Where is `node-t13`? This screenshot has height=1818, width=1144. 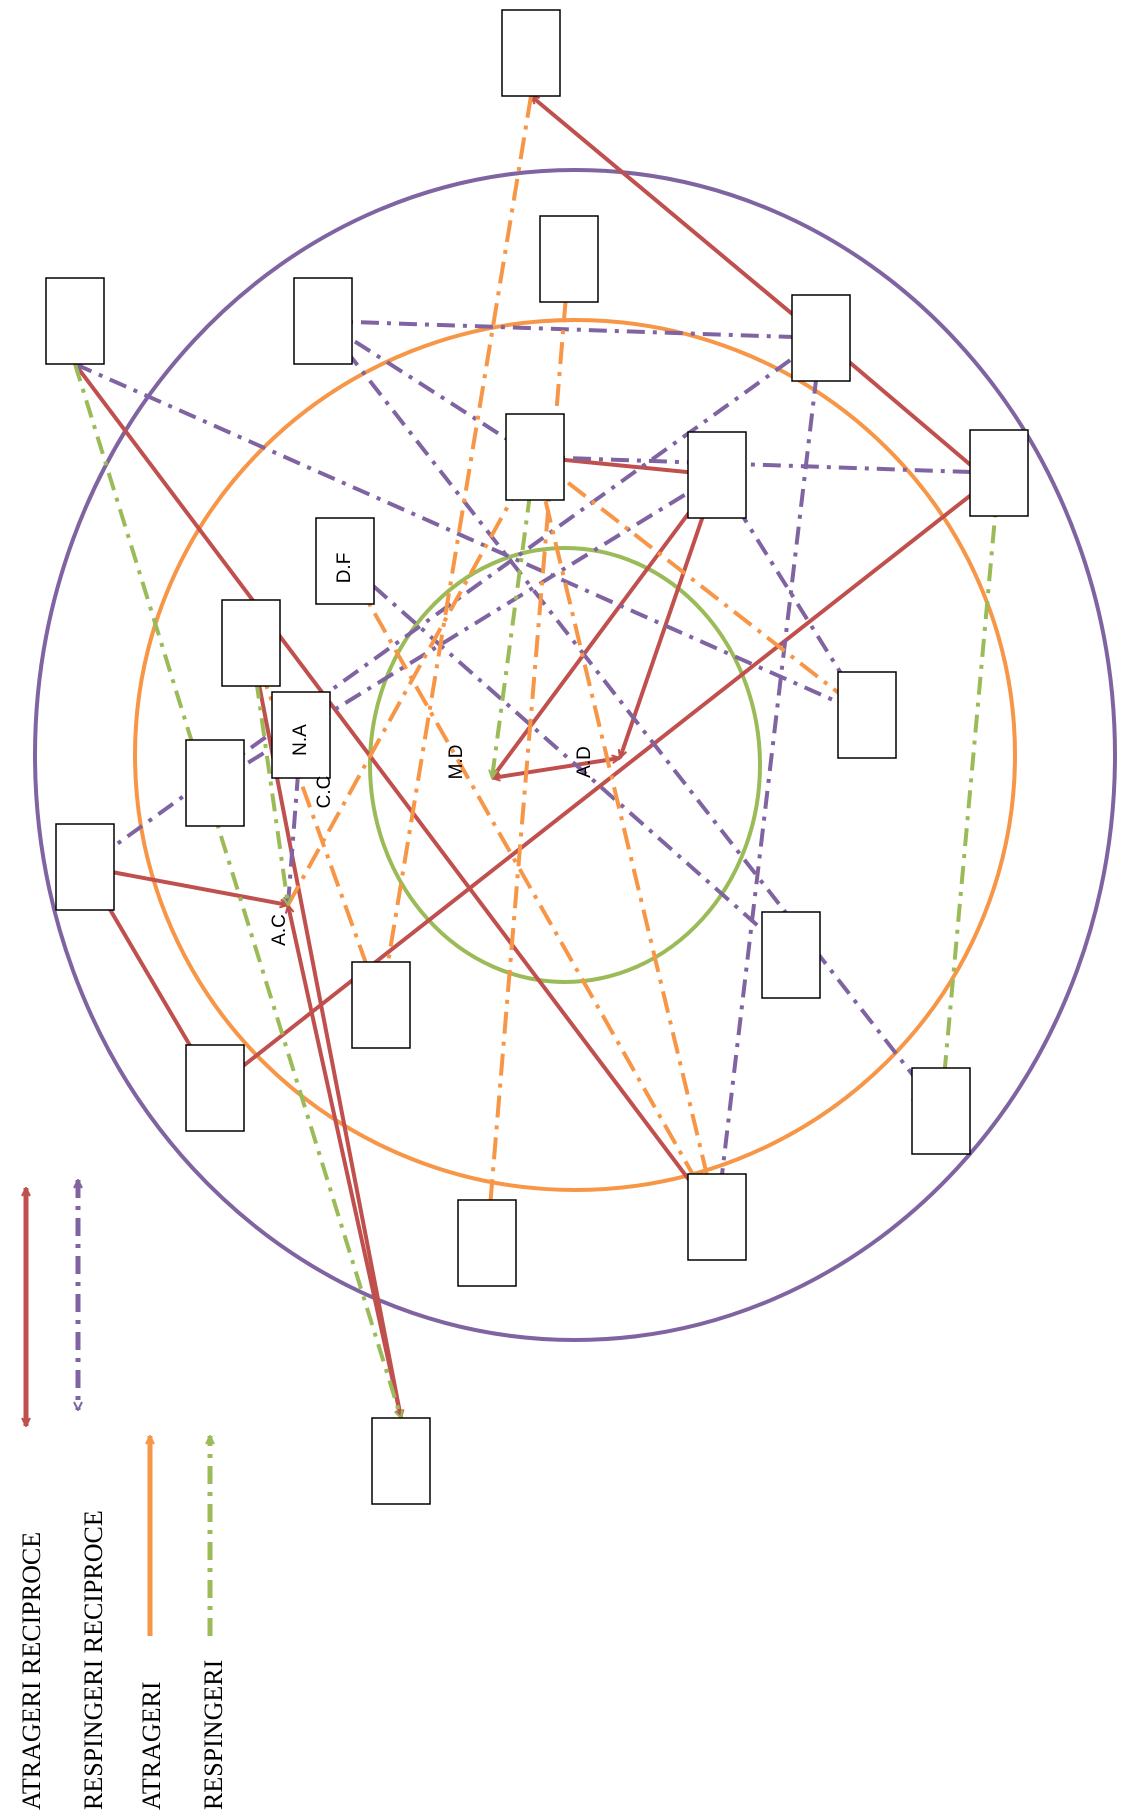 node-t13 is located at coordinates (791, 955).